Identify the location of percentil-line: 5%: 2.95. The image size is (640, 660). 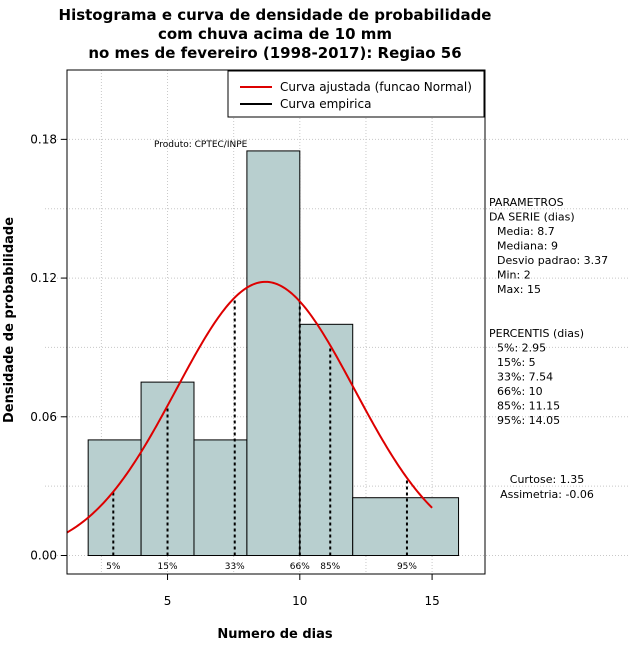
(521, 348).